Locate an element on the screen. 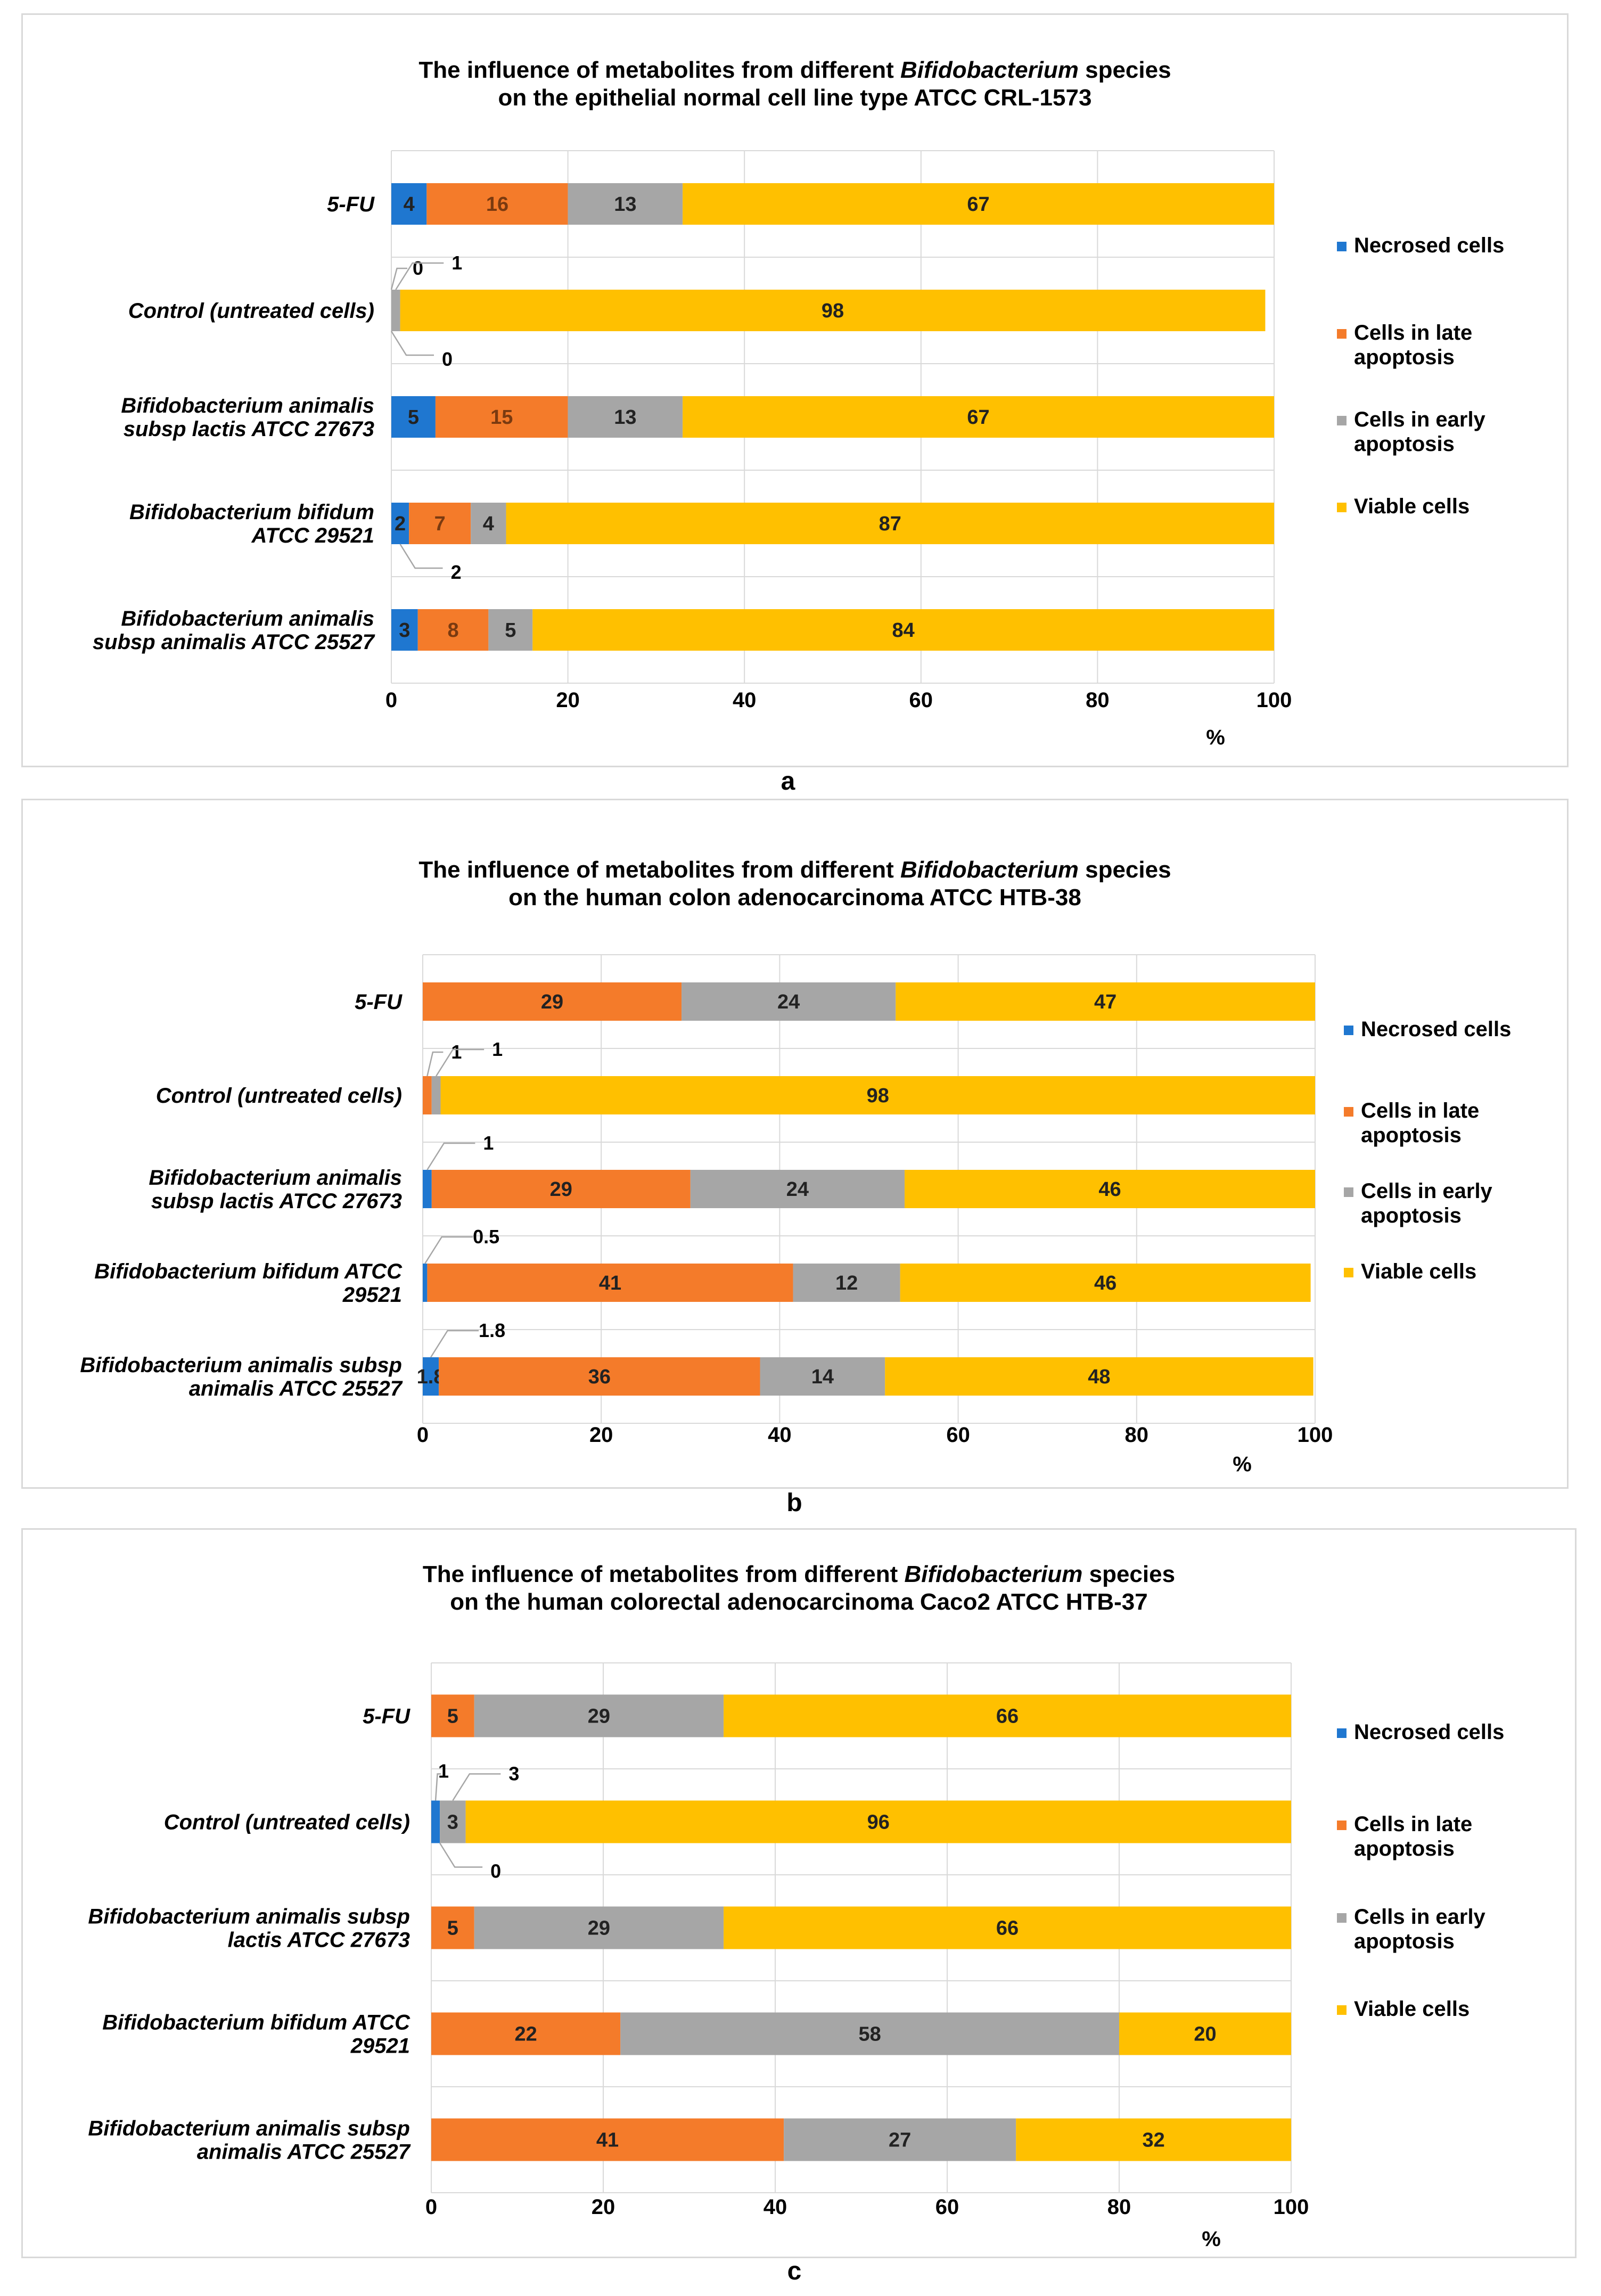 Image resolution: width=1601 pixels, height=2296 pixels. legend-label-late-apoptosis: Cells in late is located at coordinates (1413, 333).